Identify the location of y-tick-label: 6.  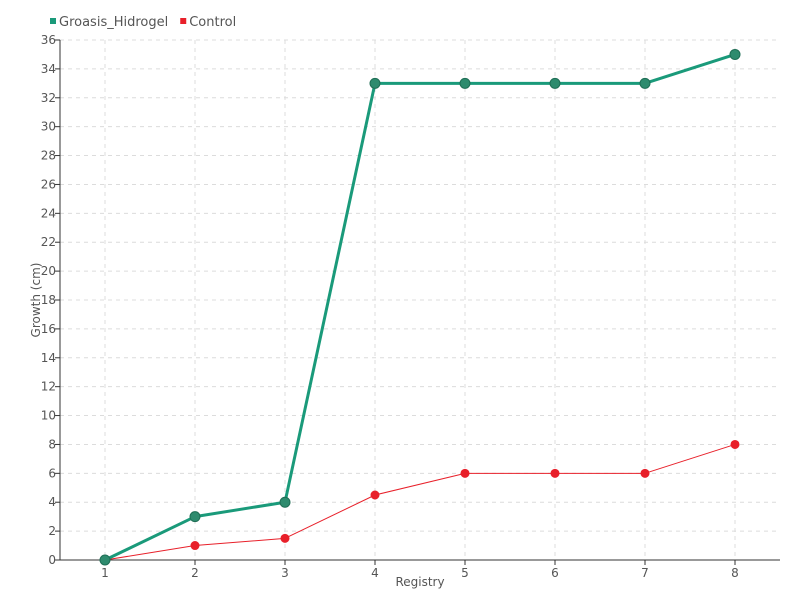
(52, 473).